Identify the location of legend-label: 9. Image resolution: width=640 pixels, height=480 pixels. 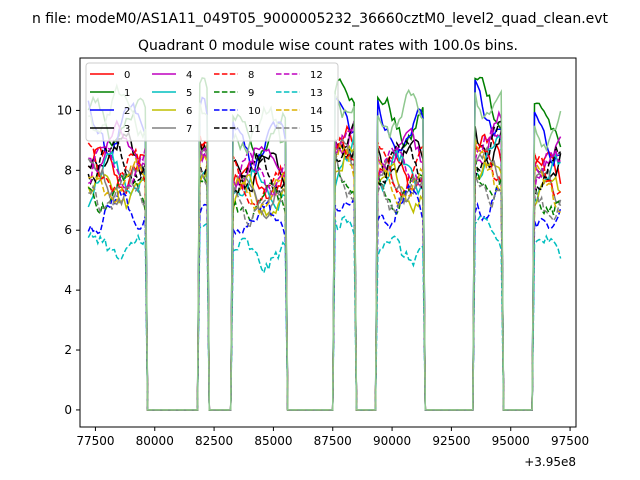
(251, 93).